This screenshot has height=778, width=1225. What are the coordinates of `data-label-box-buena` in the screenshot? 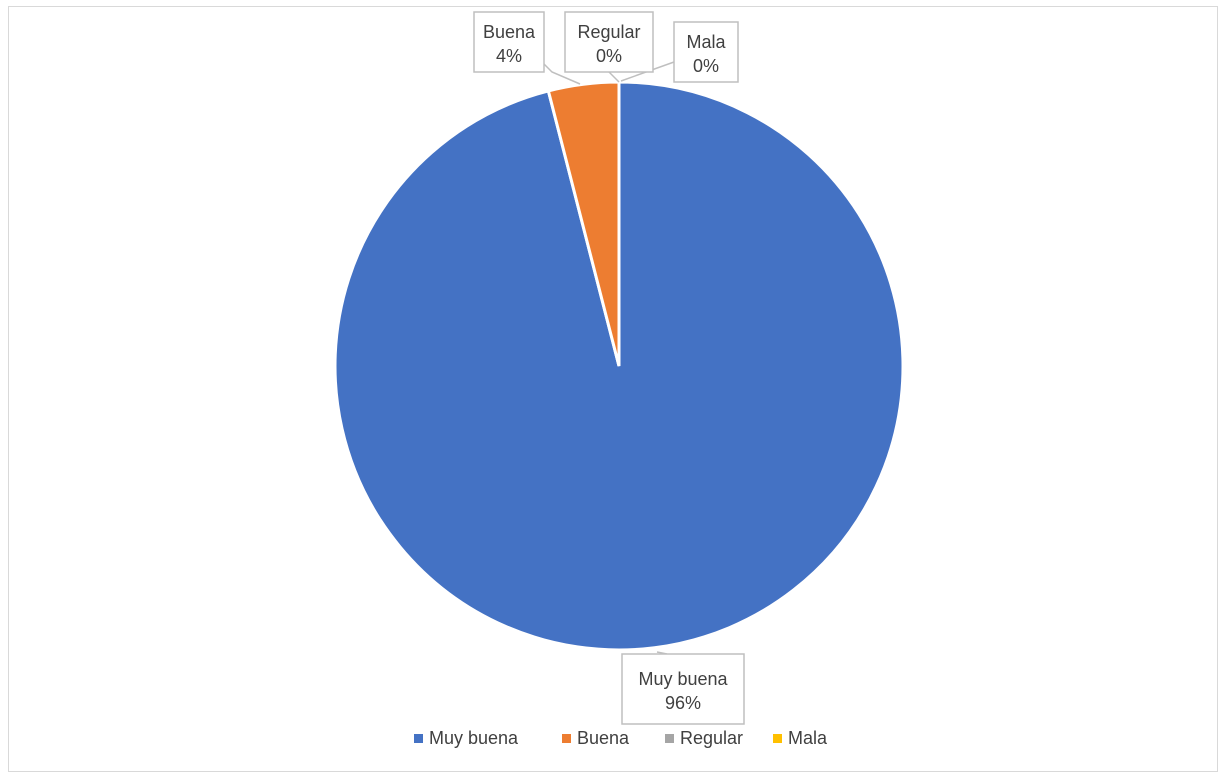 It's located at (509, 42).